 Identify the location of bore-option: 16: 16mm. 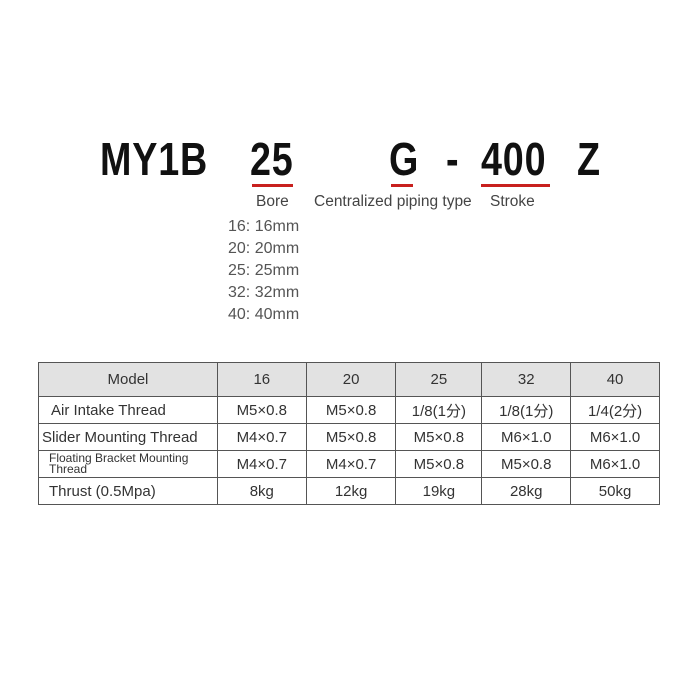
(264, 226).